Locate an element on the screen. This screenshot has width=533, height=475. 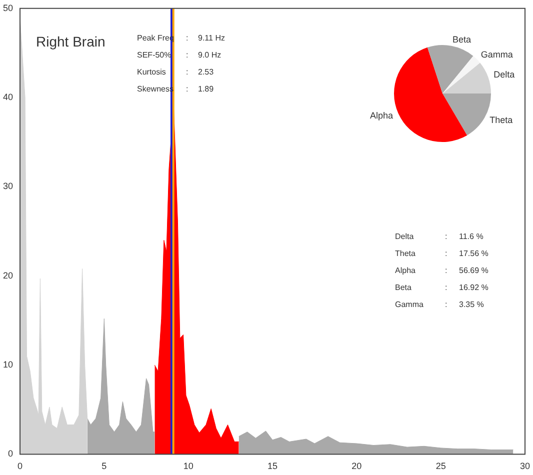
text: Beta : 16.92 % is located at coordinates (441, 287).